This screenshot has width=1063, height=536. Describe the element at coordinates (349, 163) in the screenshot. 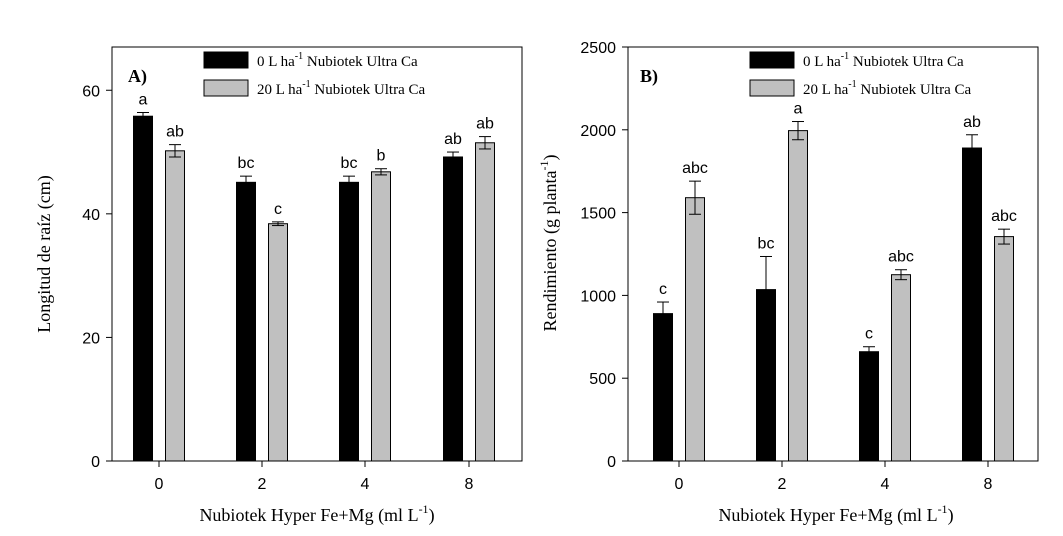

I see `panel-a-significance-label-s0-c2: bc` at that location.